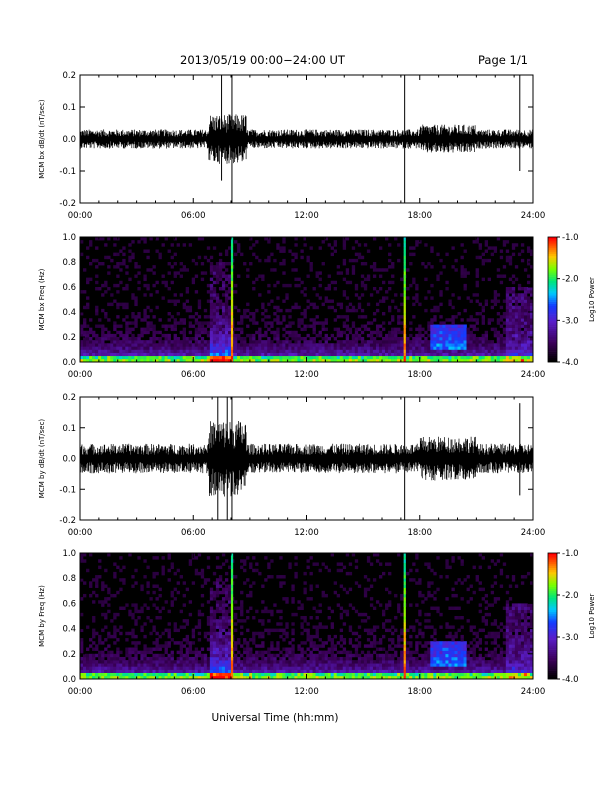  What do you see at coordinates (193, 375) in the screenshot?
I see `x-tick-label: 06:00` at bounding box center [193, 375].